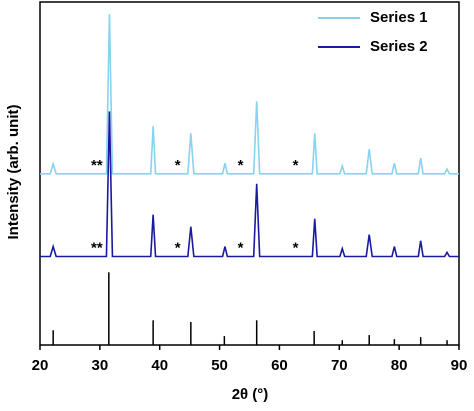 This screenshot has height=411, width=474. What do you see at coordinates (339, 365) in the screenshot?
I see `x-tick-label: 70` at bounding box center [339, 365].